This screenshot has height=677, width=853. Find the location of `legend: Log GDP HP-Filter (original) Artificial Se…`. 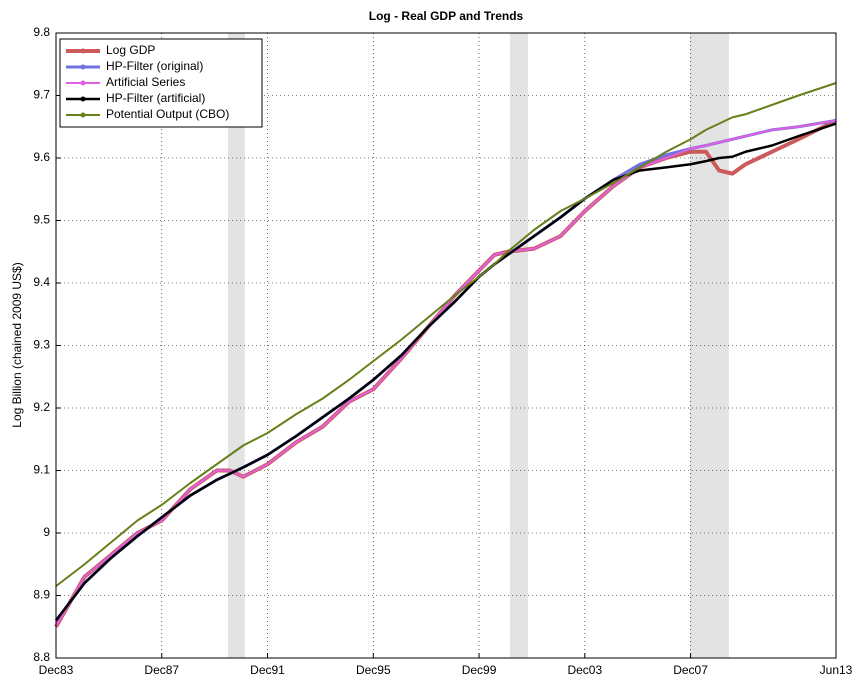

legend: Log GDP HP-Filter (original) Artificial Se… is located at coordinates (161, 83).